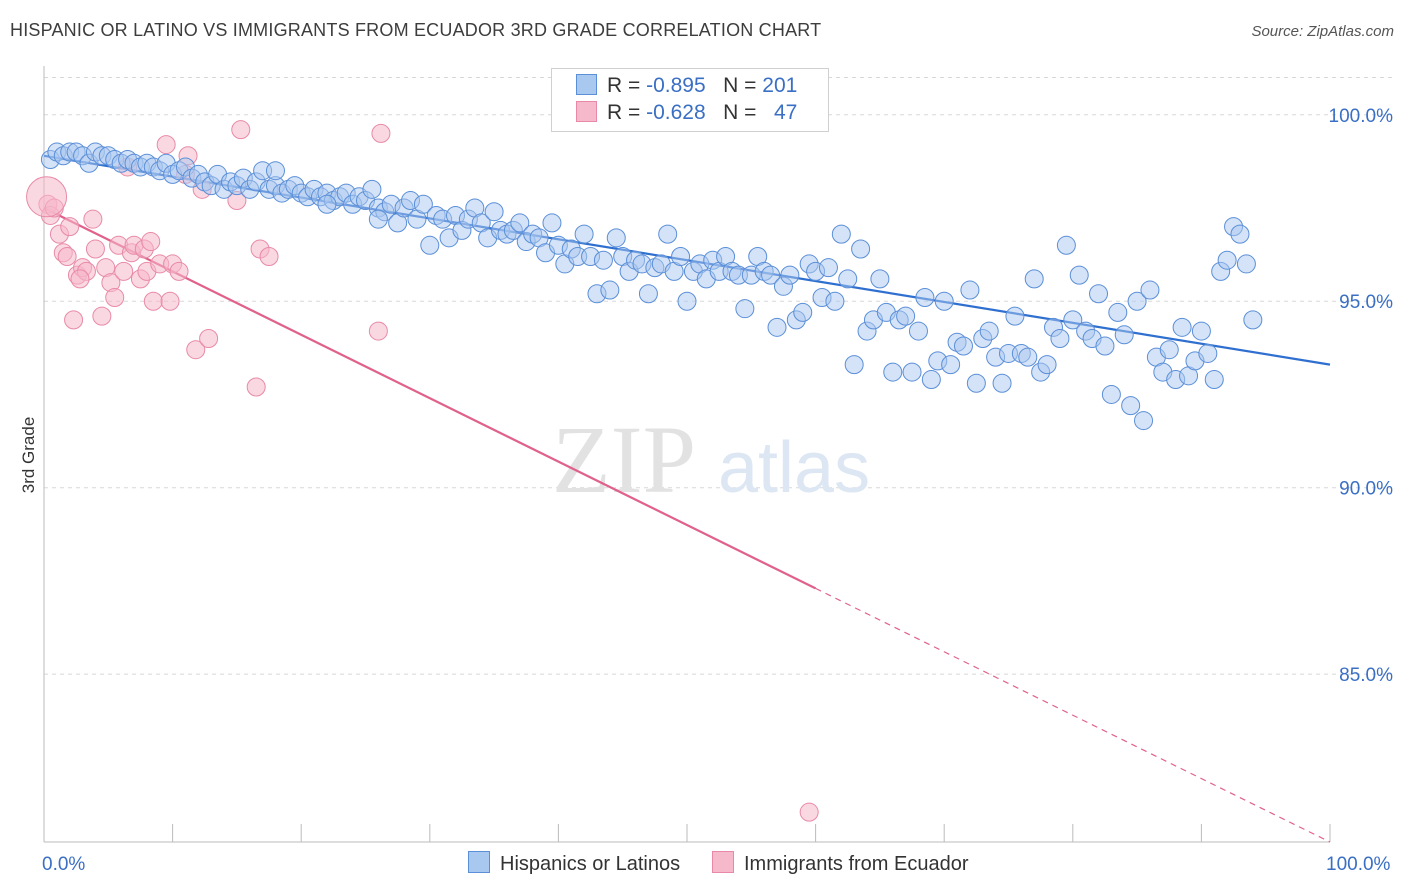 The height and width of the screenshot is (892, 1406). I want to click on x-tick-label-min: 0.0%, so click(63, 864).